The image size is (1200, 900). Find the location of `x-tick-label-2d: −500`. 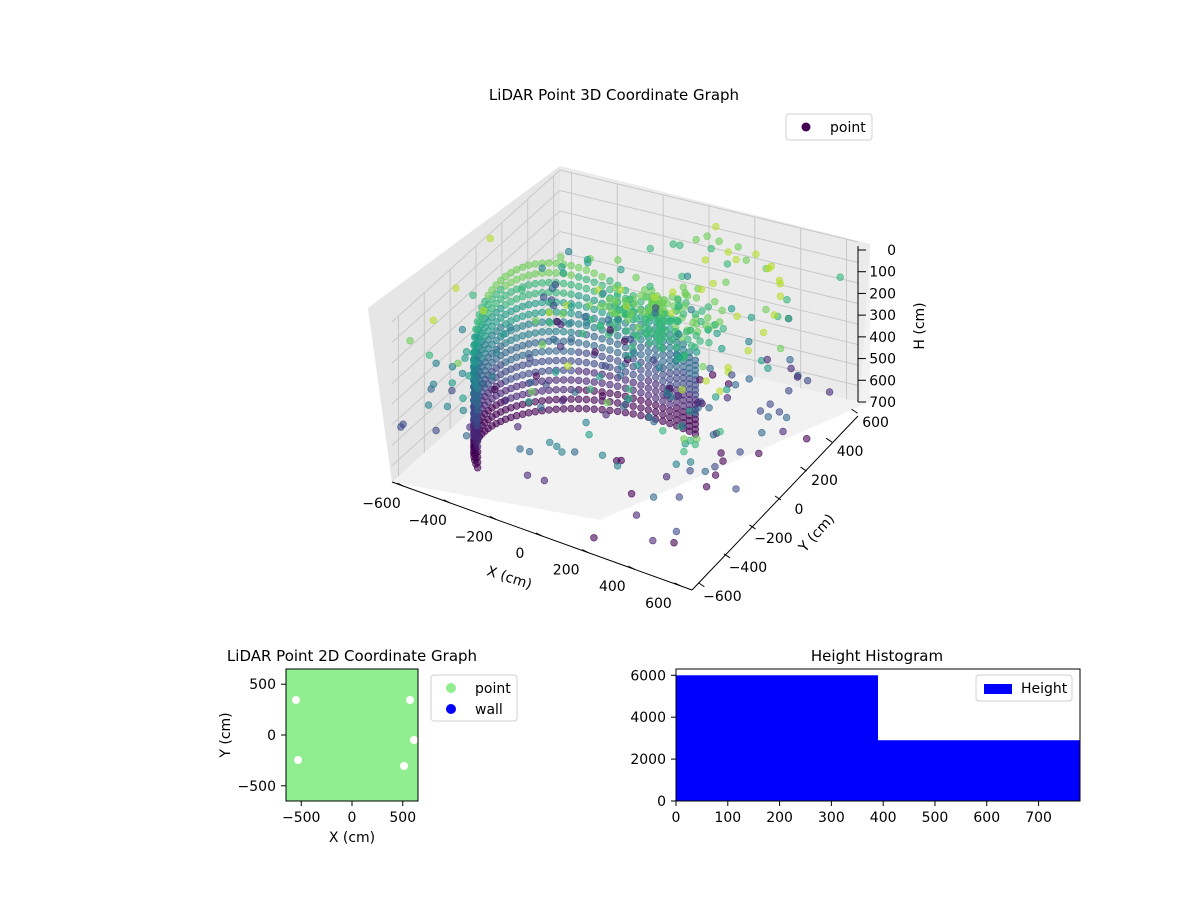

x-tick-label-2d: −500 is located at coordinates (301, 818).